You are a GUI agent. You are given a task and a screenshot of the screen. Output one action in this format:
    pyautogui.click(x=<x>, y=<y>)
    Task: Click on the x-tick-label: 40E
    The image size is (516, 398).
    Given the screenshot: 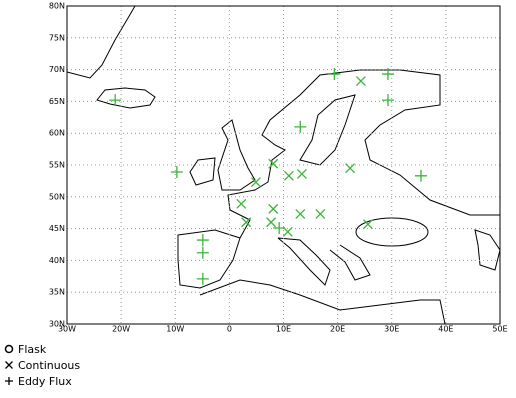 What is the action you would take?
    pyautogui.click(x=445, y=329)
    